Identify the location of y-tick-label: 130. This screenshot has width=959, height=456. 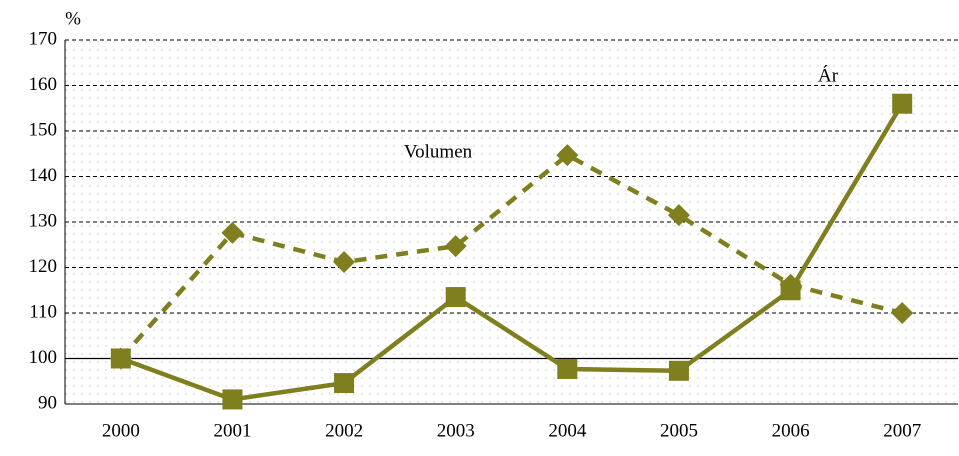
(43, 220).